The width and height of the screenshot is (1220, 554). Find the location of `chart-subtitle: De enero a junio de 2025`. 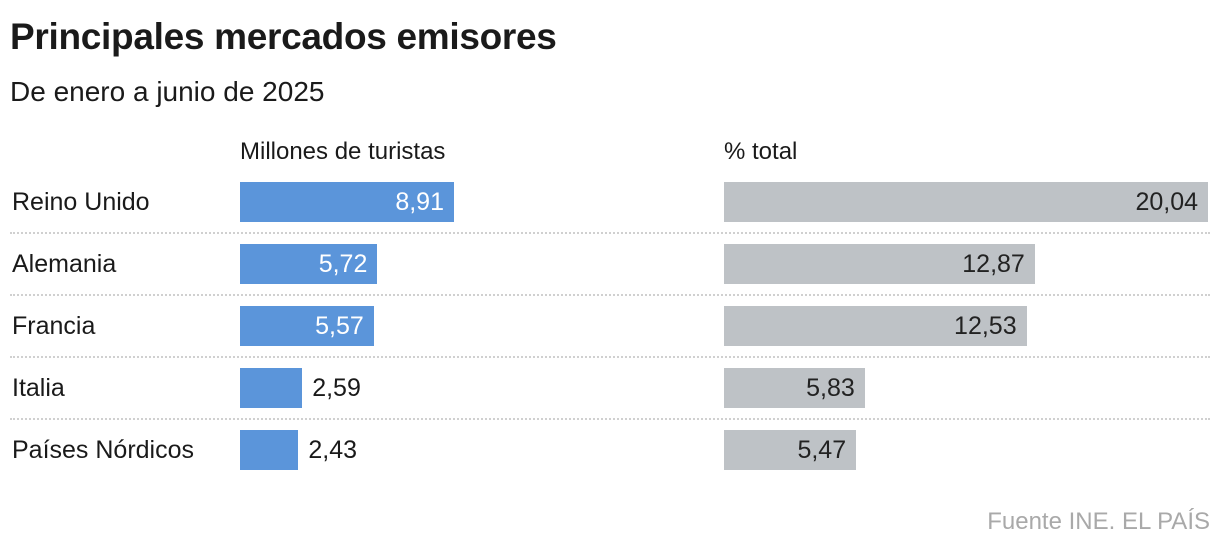

chart-subtitle: De enero a junio de 2025 is located at coordinates (167, 91).